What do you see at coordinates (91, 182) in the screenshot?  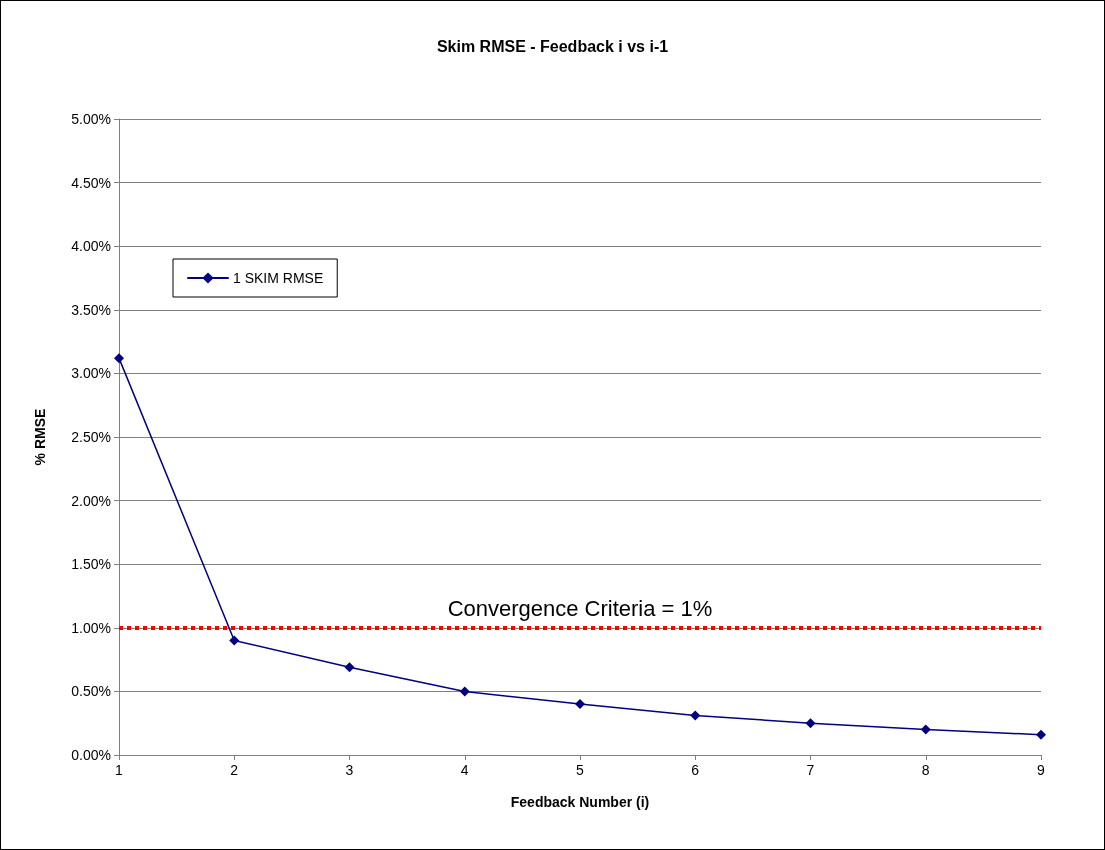 I see `y-tick-label: 4.50%` at bounding box center [91, 182].